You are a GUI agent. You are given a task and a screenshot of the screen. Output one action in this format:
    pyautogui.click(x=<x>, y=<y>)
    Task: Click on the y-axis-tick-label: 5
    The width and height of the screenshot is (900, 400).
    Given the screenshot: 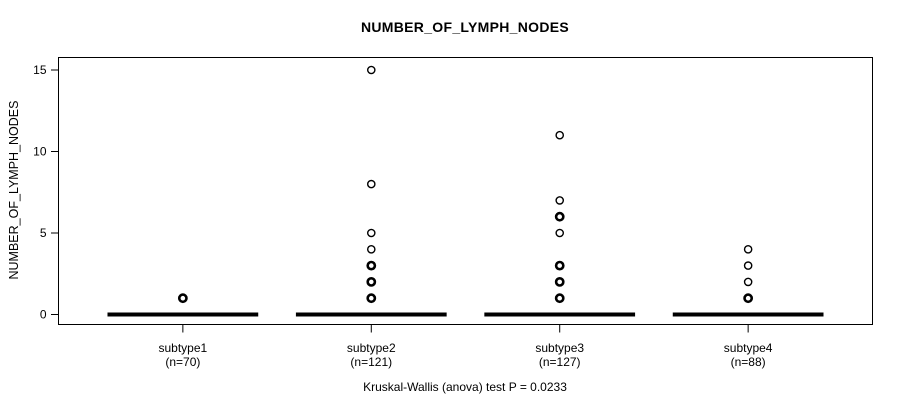 What is the action you would take?
    pyautogui.click(x=43, y=233)
    